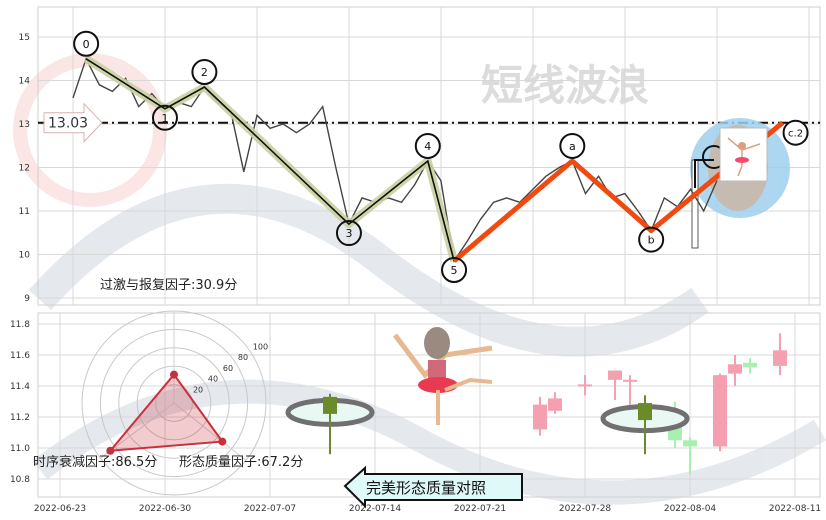 This screenshot has height=520, width=826. I want to click on top-y-tick-label: 12, so click(24, 169).